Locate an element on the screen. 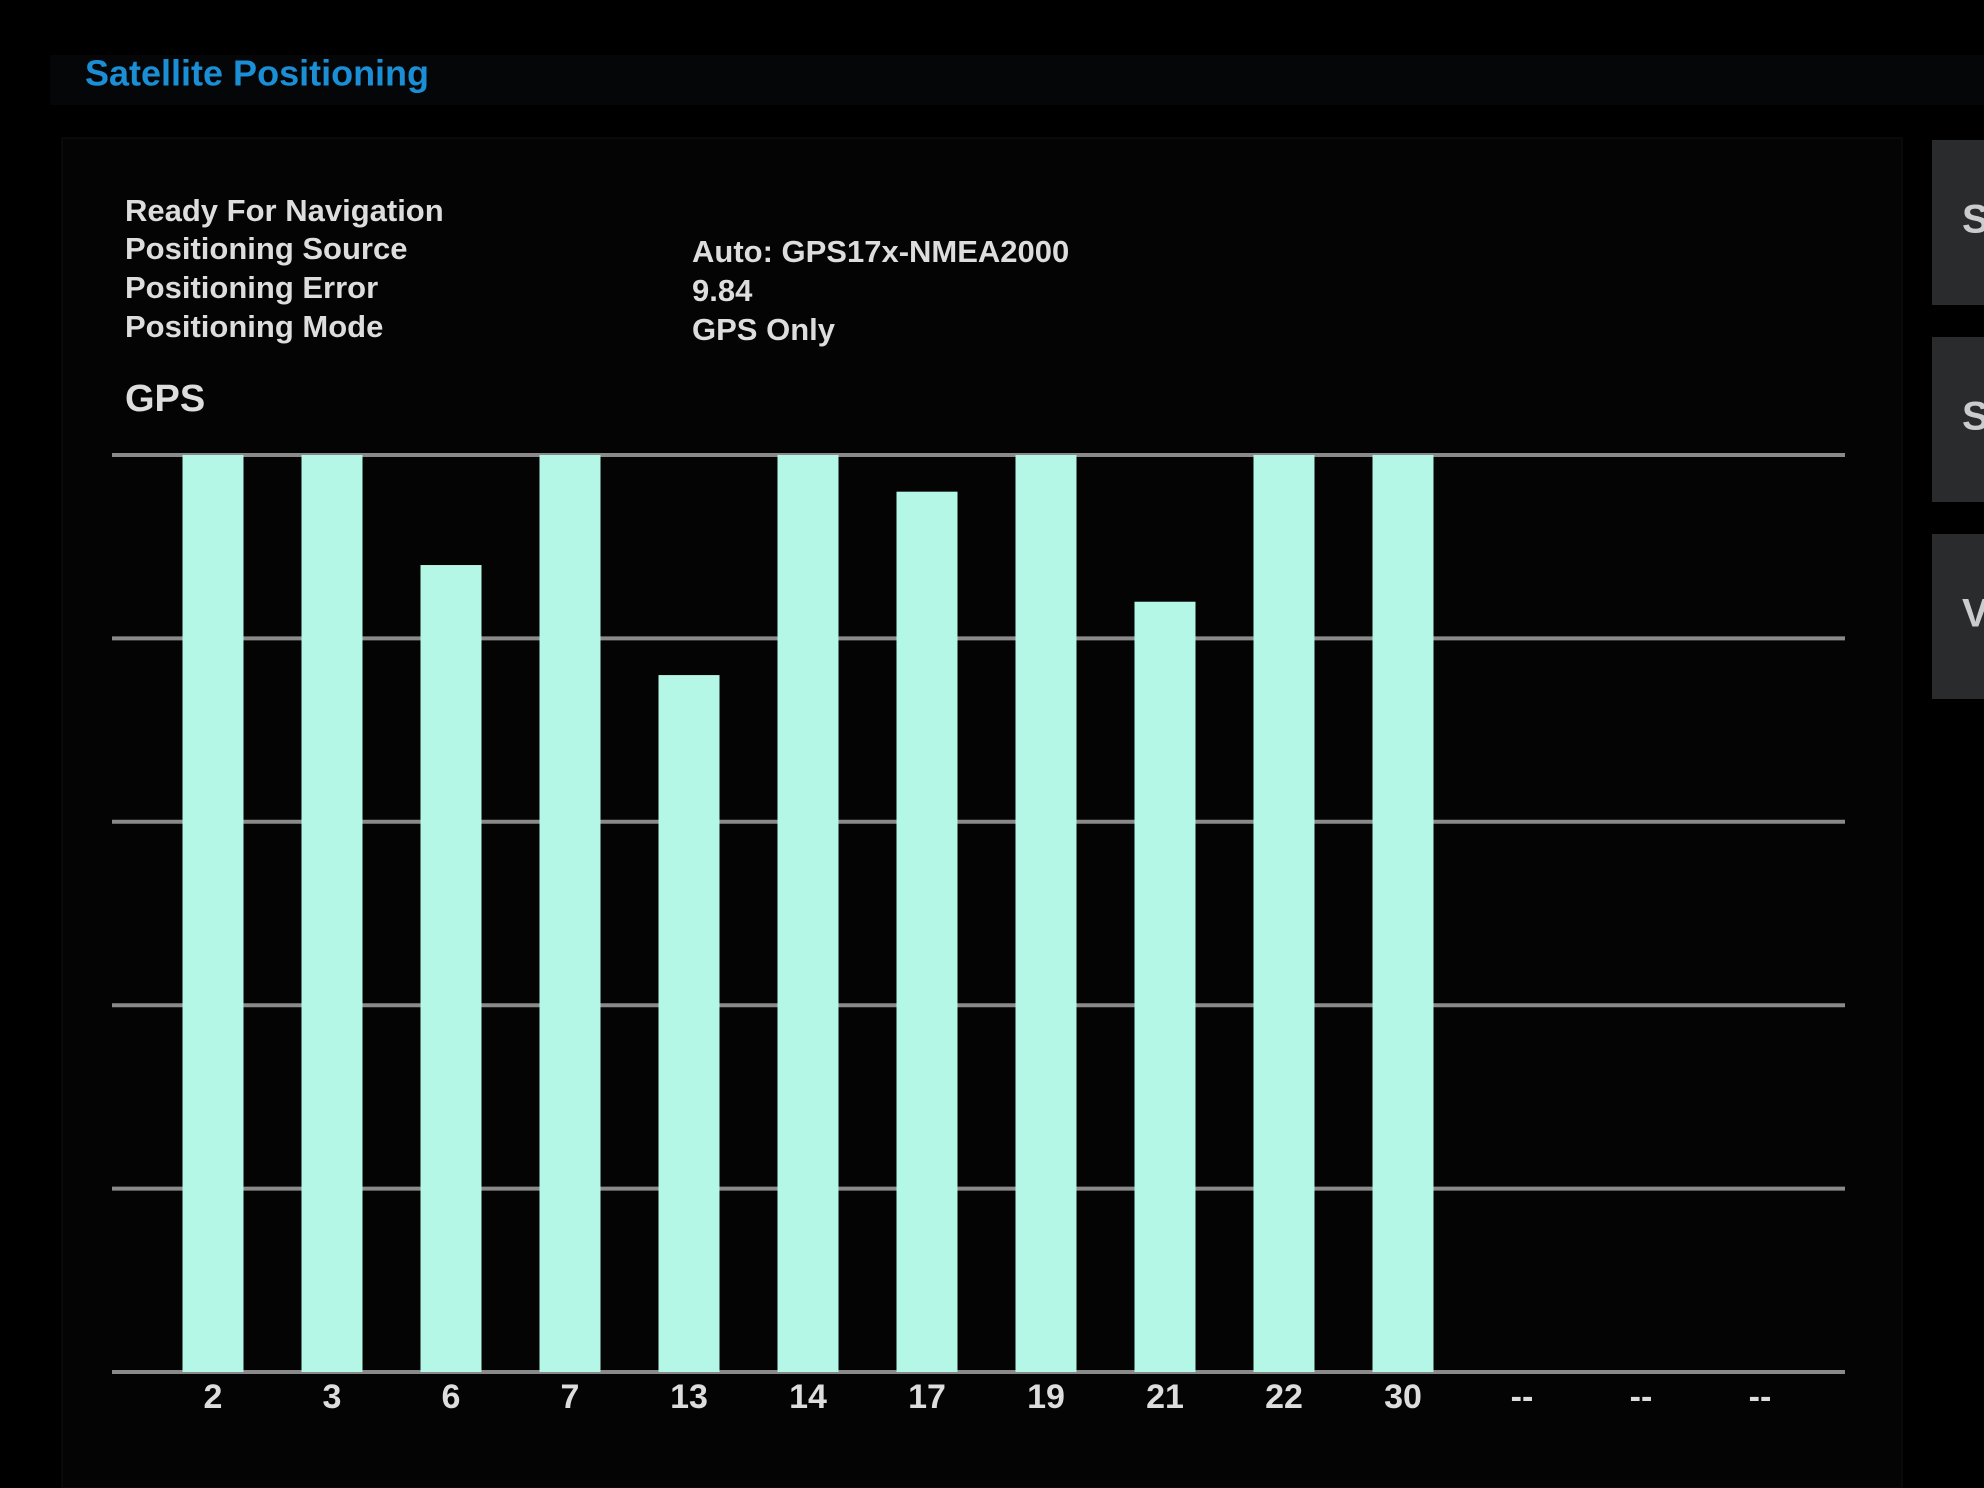 Image resolution: width=1984 pixels, height=1488 pixels. x-tick-label: 6 is located at coordinates (451, 1397).